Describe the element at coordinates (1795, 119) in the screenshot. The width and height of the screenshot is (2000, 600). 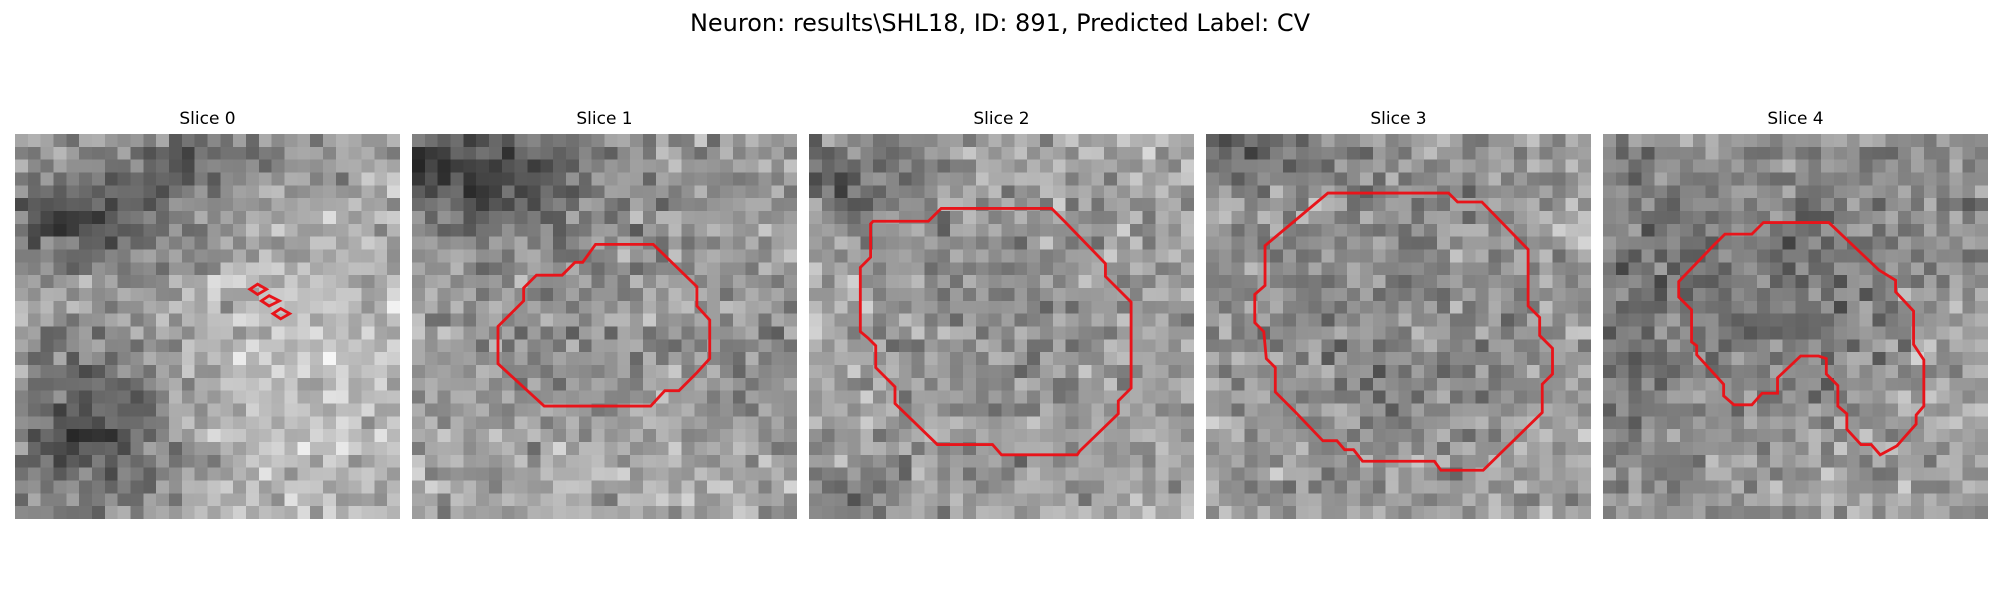
I see `slice-title: Slice 4` at that location.